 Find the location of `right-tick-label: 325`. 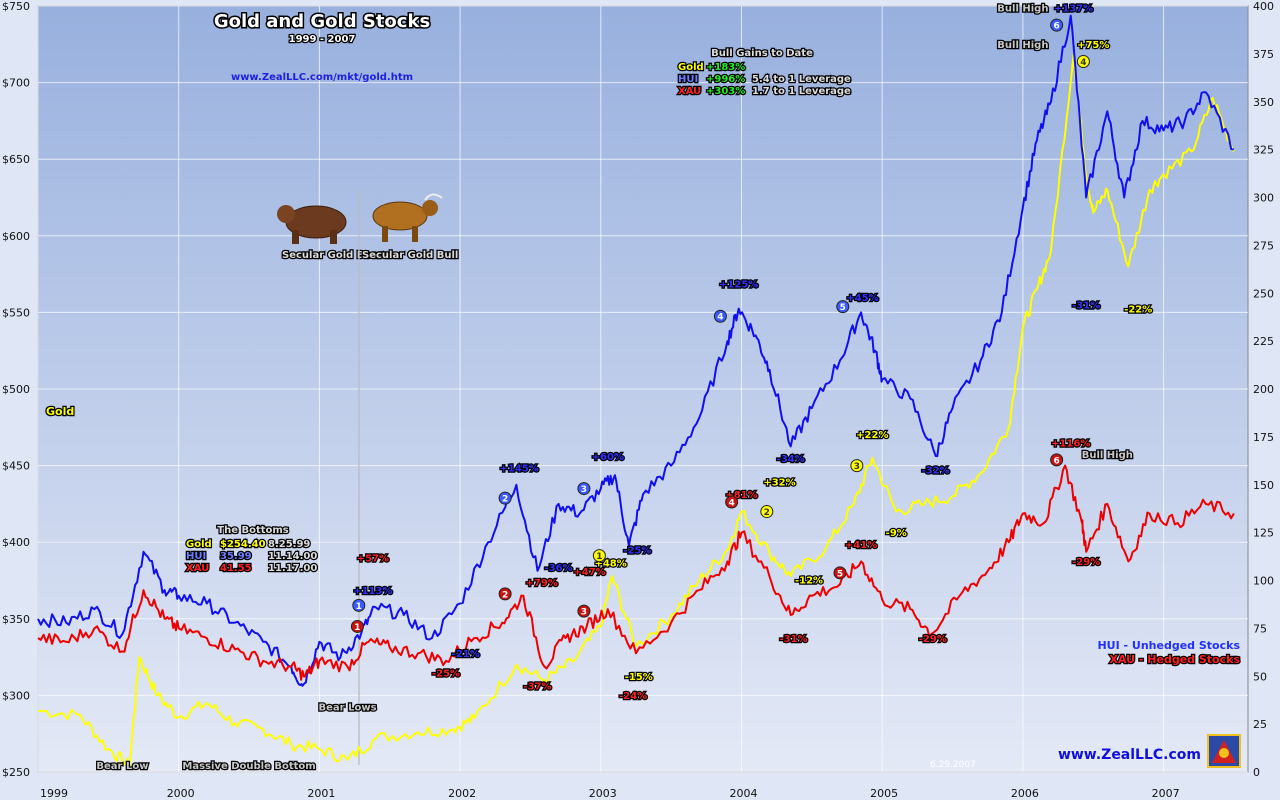

right-tick-label: 325 is located at coordinates (1263, 150).